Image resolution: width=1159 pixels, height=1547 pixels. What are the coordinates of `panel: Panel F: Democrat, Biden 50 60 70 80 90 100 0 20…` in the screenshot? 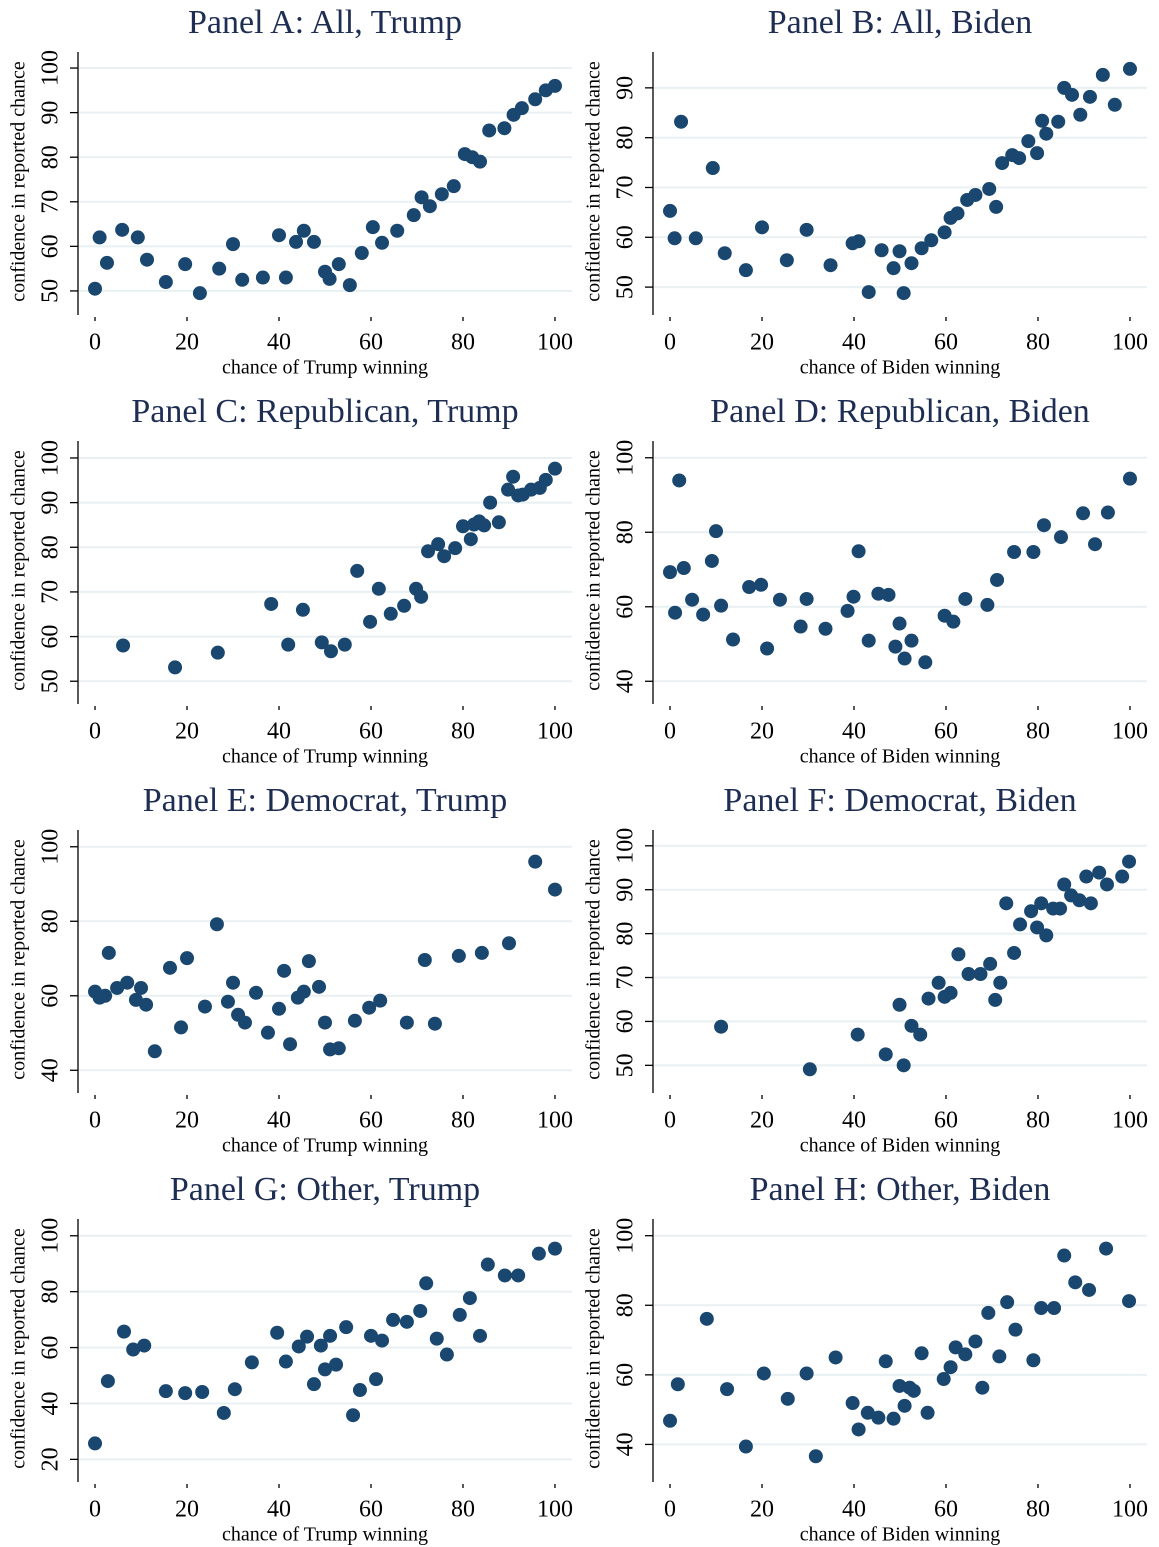 It's located at (865, 969).